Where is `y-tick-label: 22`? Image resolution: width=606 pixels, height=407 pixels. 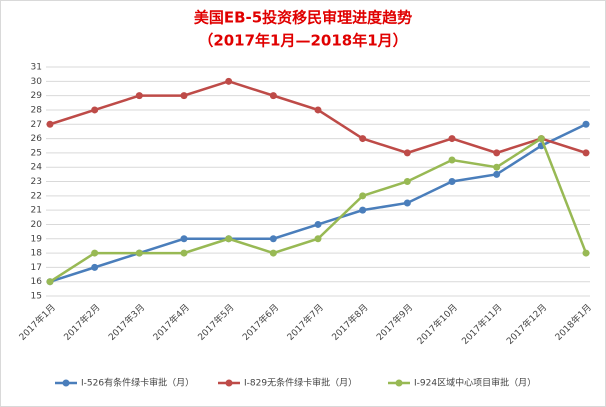
y-tick-label: 22 is located at coordinates (36, 196).